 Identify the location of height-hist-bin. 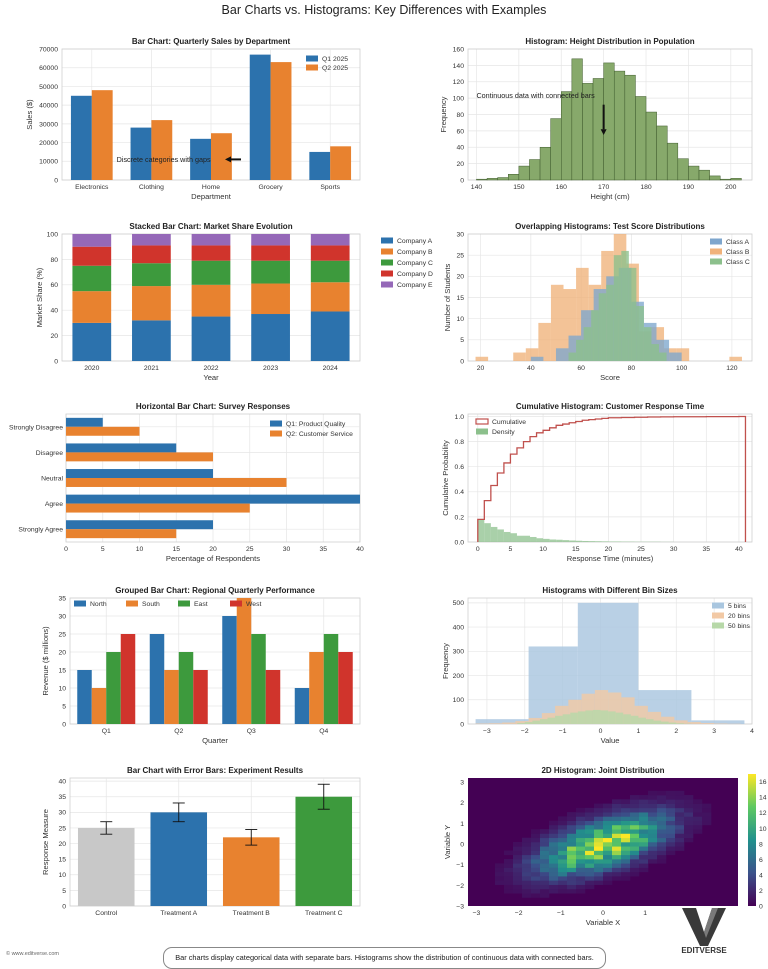
(630, 127).